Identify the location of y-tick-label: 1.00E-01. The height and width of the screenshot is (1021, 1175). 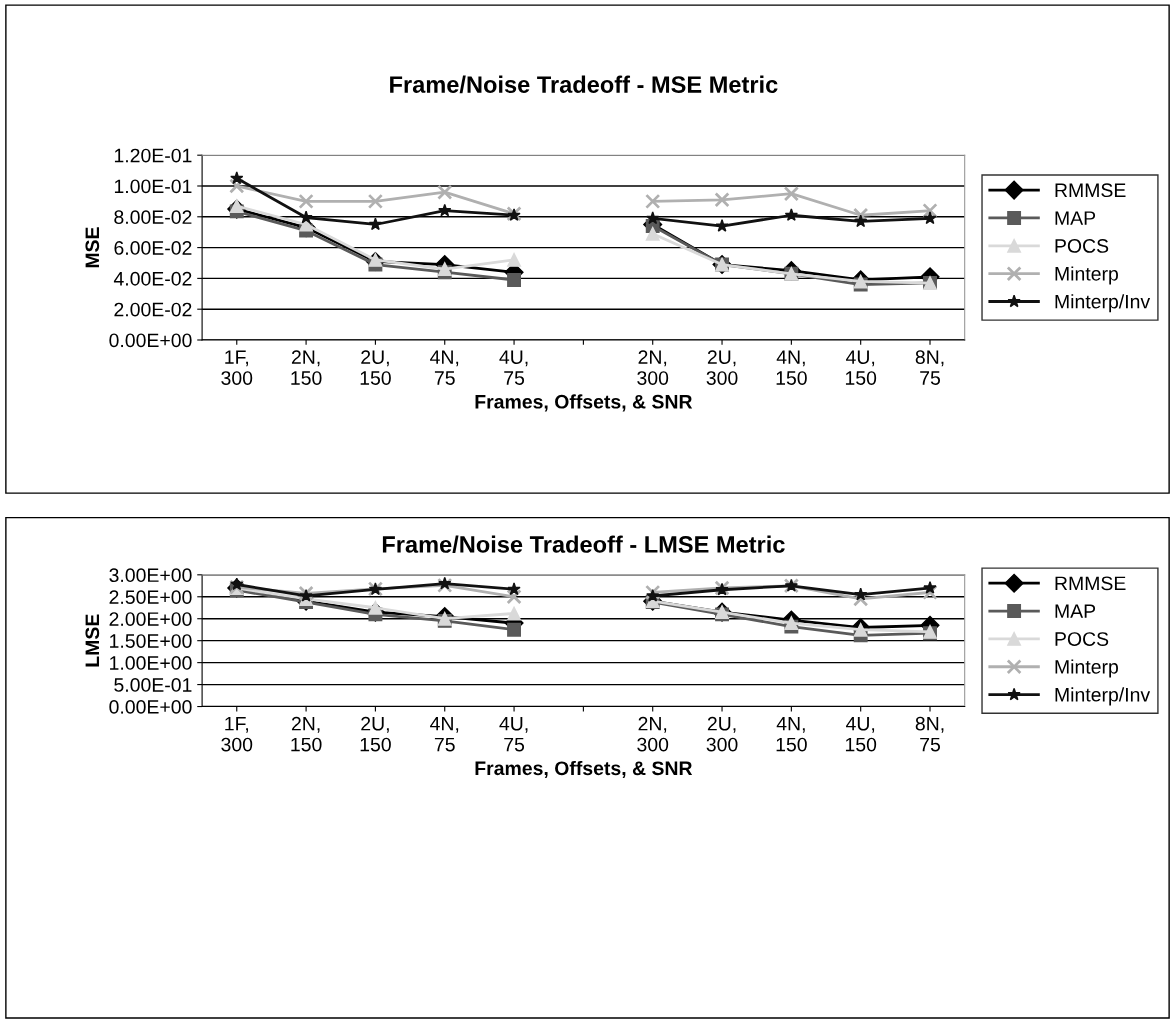
(153, 186).